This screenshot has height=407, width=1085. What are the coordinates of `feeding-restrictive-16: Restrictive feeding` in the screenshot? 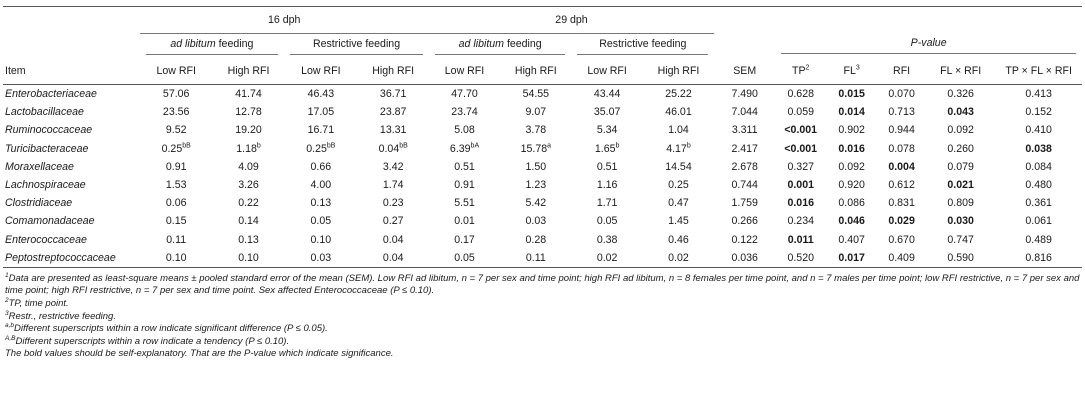 It's located at (356, 46).